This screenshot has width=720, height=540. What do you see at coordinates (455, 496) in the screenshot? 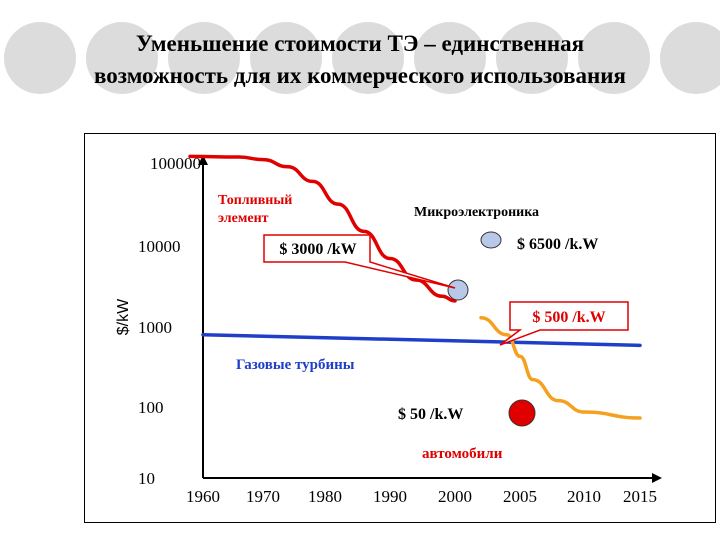
I see `x-tick-label: 2000` at bounding box center [455, 496].